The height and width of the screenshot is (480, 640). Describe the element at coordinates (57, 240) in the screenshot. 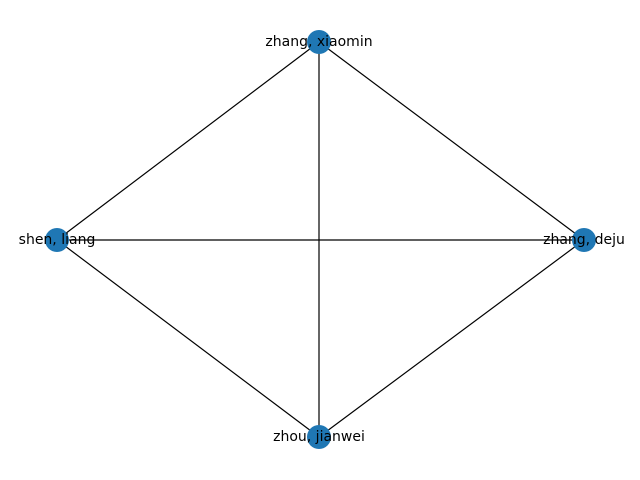

I see `node-label-n2: shen, liang` at that location.